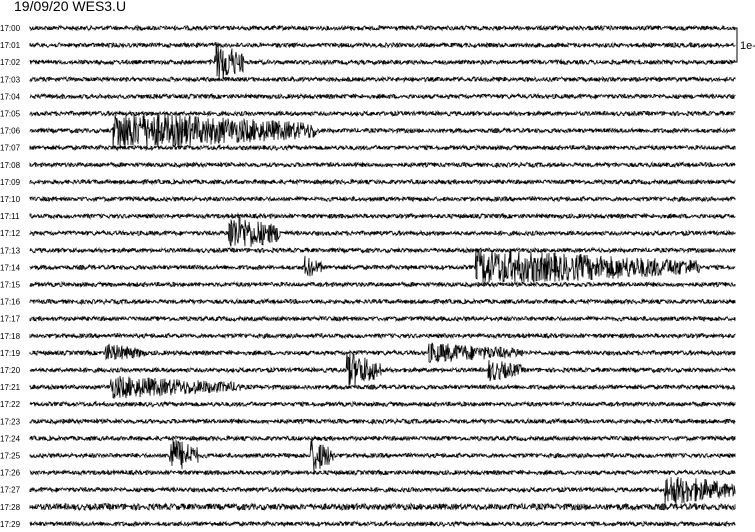 This screenshot has height=532, width=755. Describe the element at coordinates (10, 96) in the screenshot. I see `row-label: 17:04` at that location.